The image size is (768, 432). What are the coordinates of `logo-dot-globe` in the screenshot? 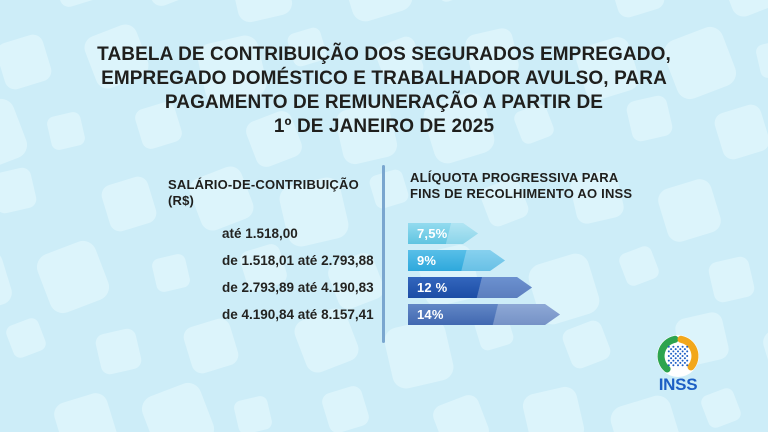 It's located at (678, 356).